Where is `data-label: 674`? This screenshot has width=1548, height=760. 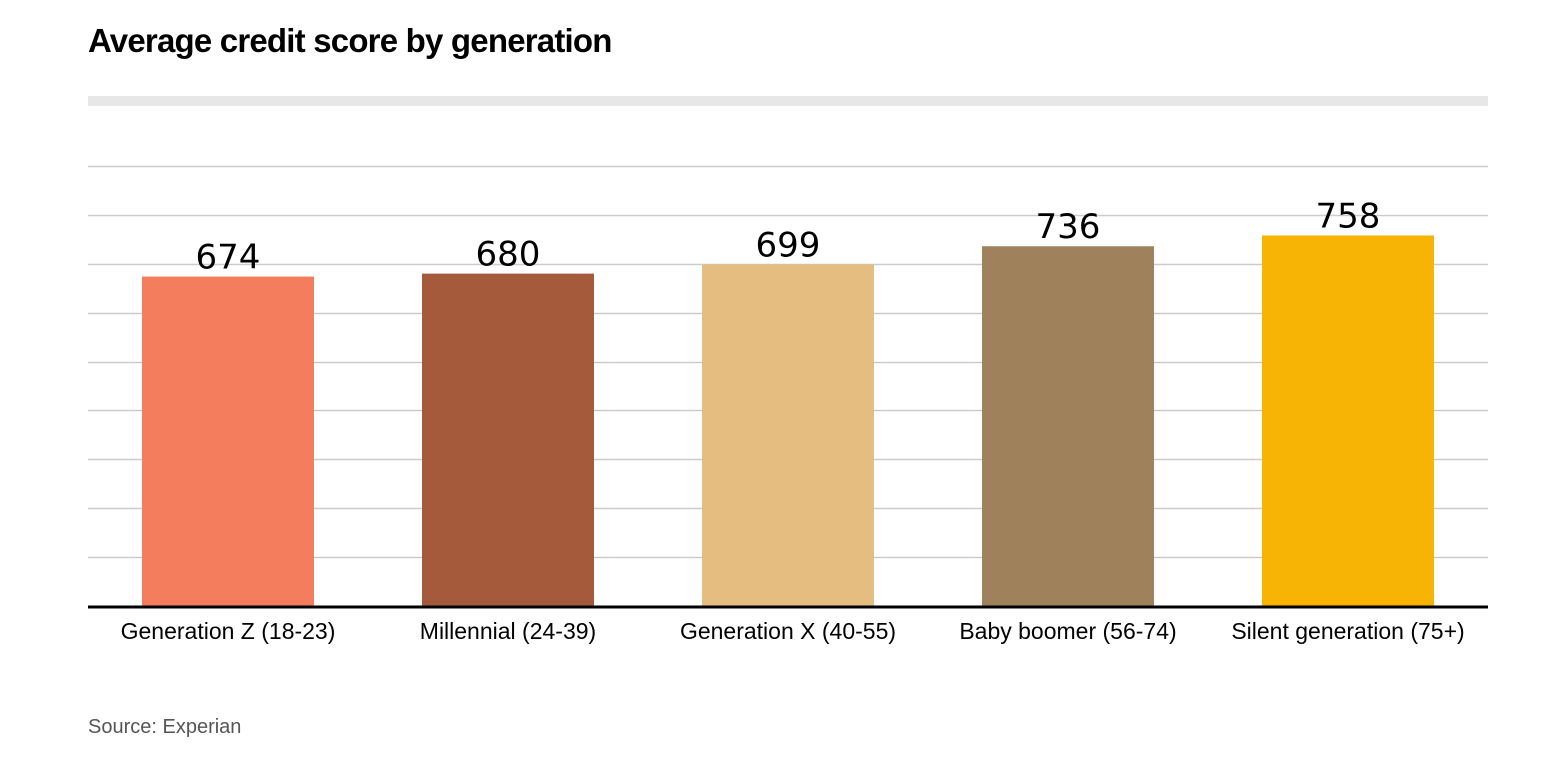
data-label: 674 is located at coordinates (228, 258).